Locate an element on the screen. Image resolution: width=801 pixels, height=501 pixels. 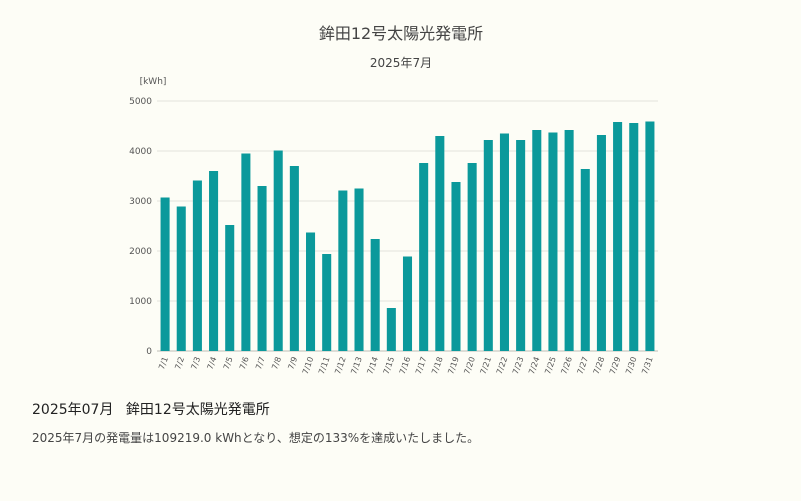
x-tick-label: 7/24 is located at coordinates (534, 366).